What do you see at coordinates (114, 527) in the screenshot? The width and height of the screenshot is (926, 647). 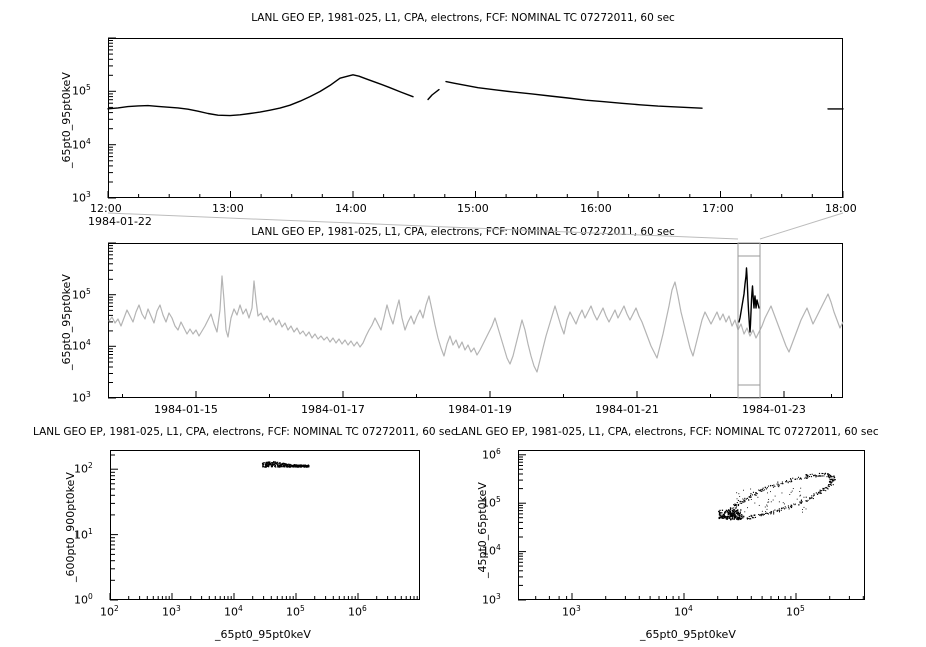 I see `scatter-left-y-ticks` at bounding box center [114, 527].